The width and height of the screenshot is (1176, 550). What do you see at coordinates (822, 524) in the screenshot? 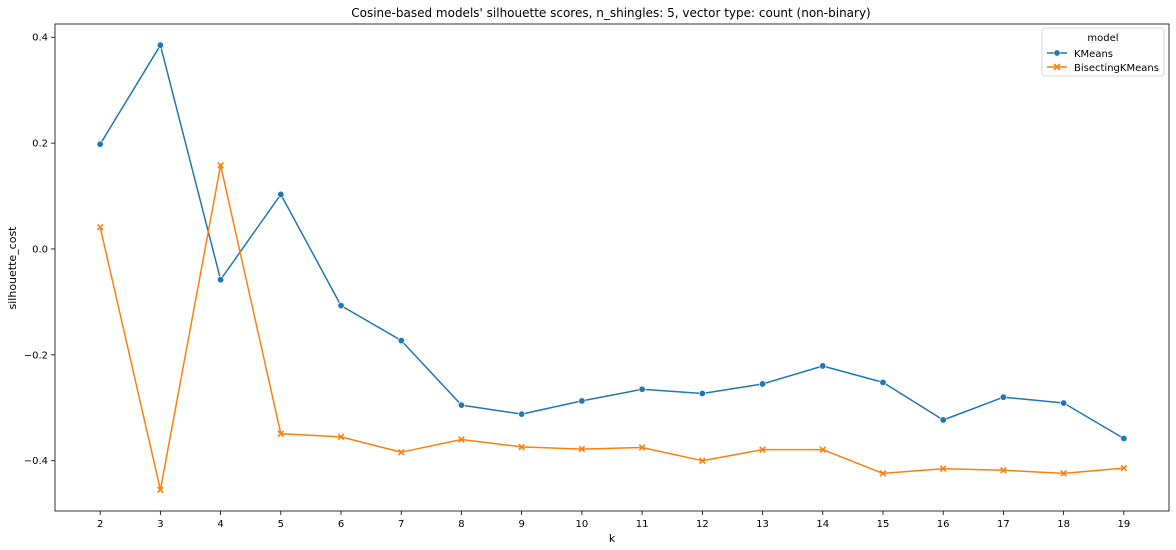
I see `x-tick-label: 14` at bounding box center [822, 524].